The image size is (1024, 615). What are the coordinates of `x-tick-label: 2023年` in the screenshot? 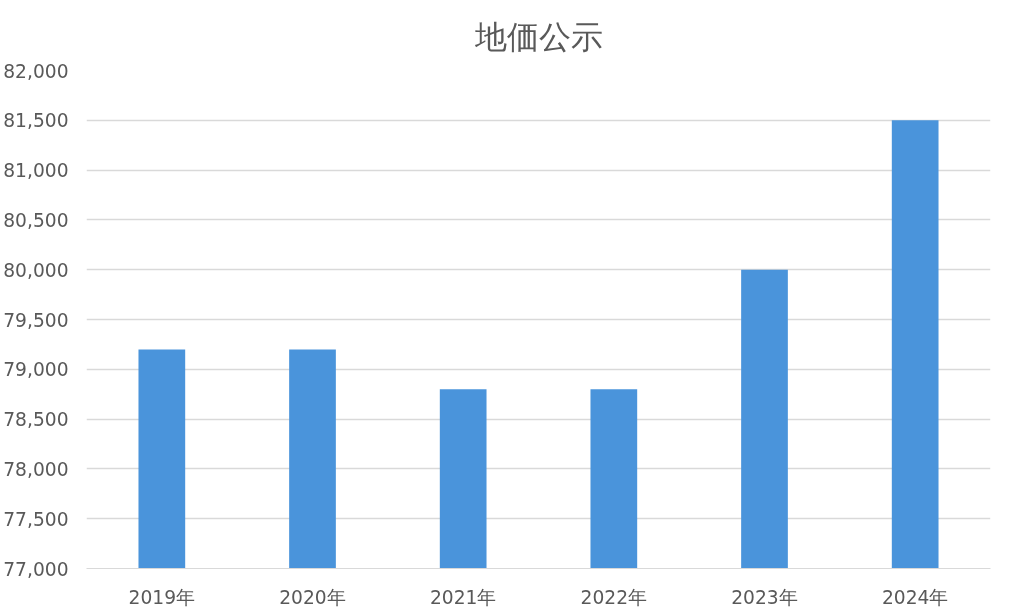 It's located at (764, 597).